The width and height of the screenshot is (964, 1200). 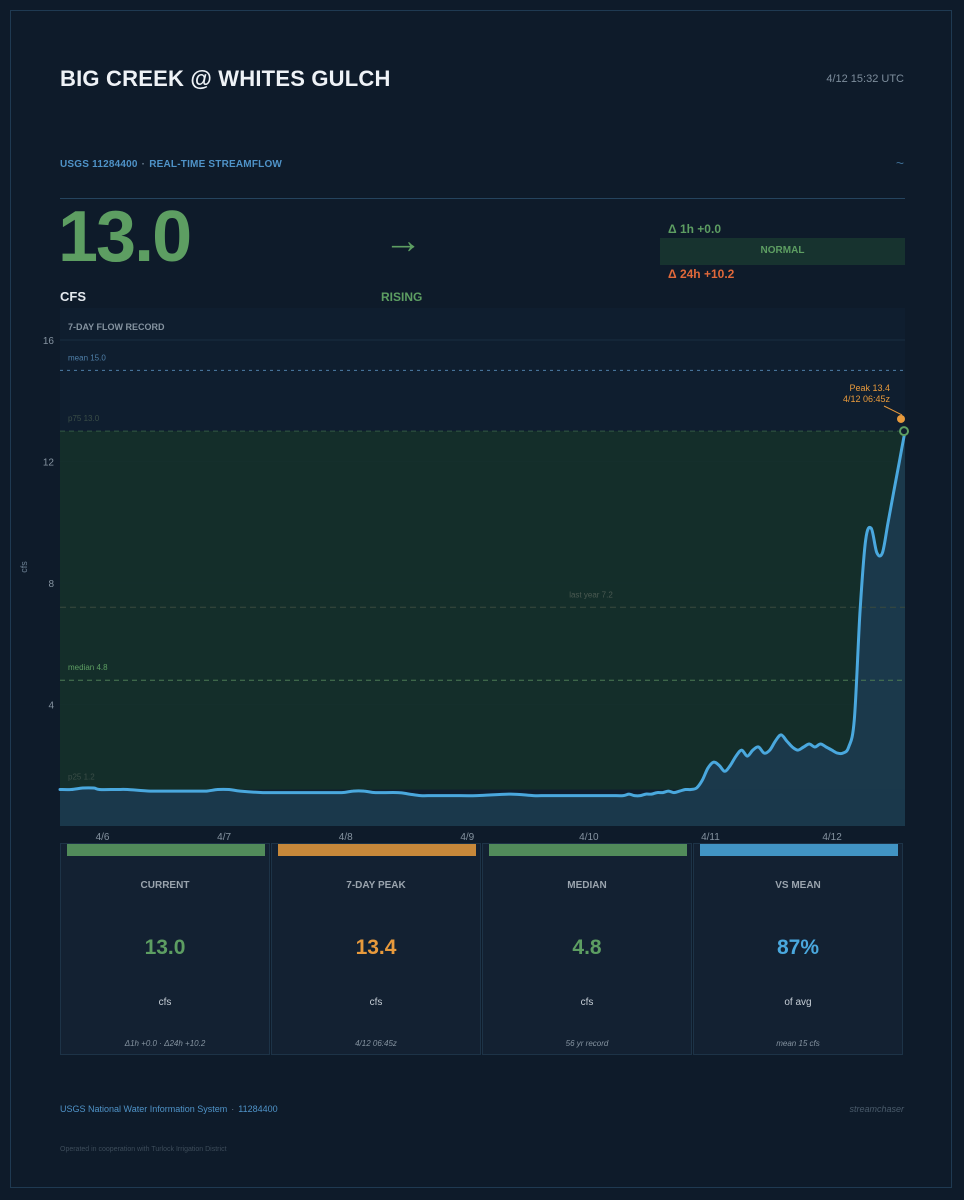 What do you see at coordinates (867, 399) in the screenshot?
I see `peak-time-label: 4/12 06:45z` at bounding box center [867, 399].